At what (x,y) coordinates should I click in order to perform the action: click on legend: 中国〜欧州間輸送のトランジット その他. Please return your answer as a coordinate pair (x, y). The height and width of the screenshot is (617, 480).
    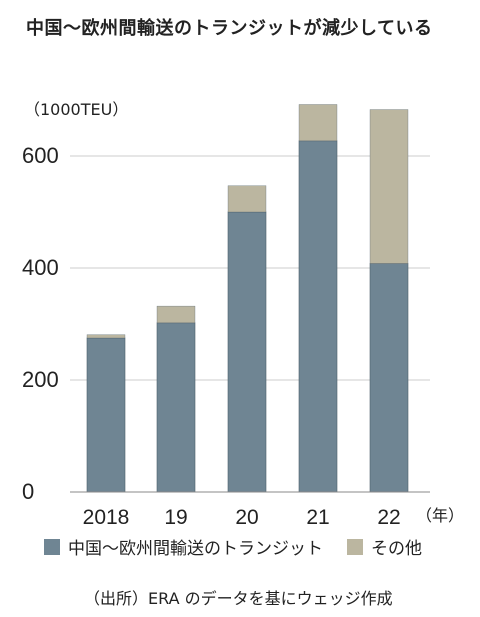
    Looking at the image, I should click on (245, 546).